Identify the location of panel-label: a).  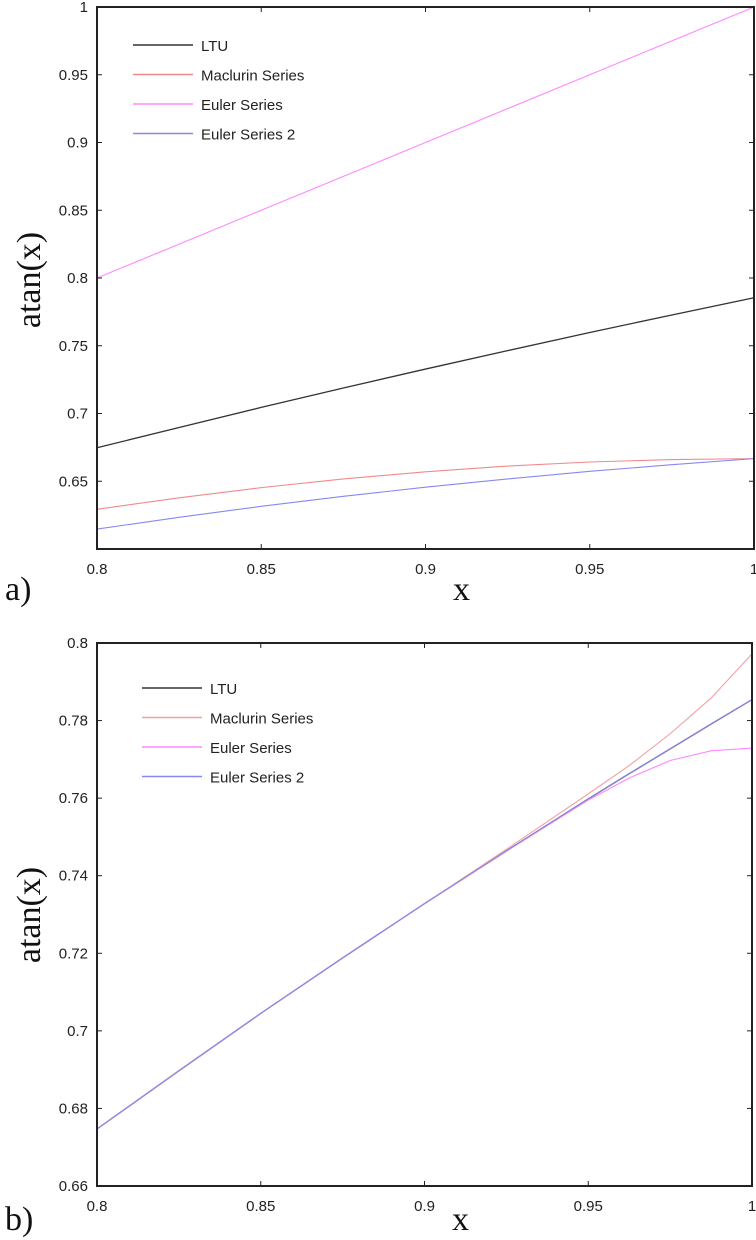
(18, 589).